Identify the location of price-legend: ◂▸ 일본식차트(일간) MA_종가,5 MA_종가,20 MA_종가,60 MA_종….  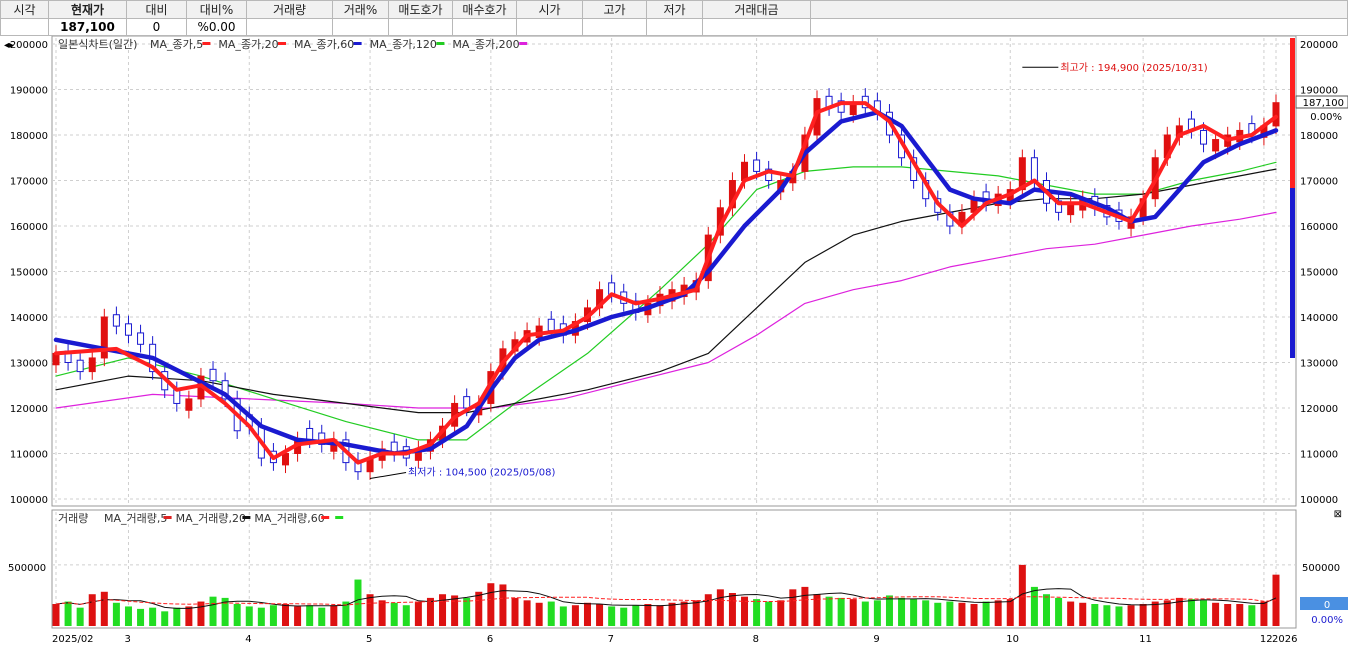
(266, 44).